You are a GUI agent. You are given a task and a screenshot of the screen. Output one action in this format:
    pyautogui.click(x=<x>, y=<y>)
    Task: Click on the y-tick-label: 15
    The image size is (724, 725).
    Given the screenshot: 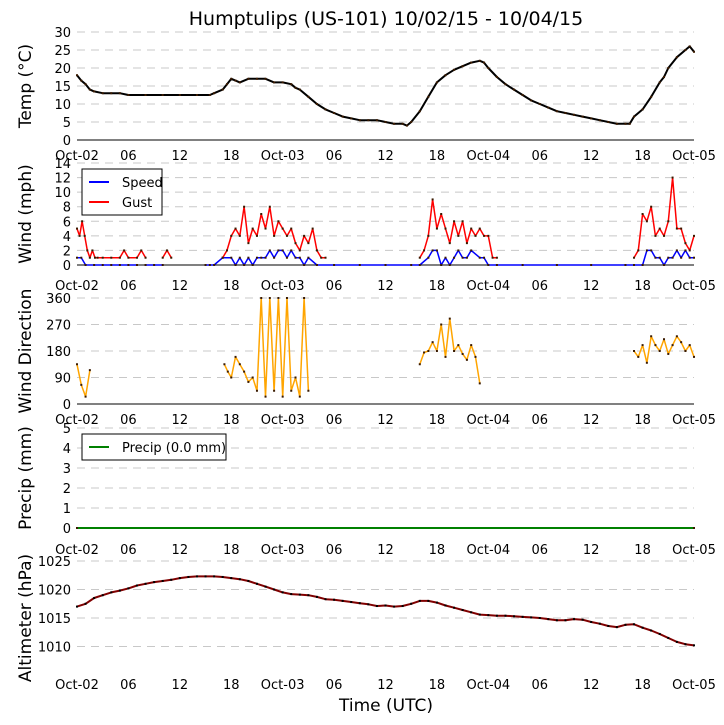 What is the action you would take?
    pyautogui.click(x=62, y=87)
    